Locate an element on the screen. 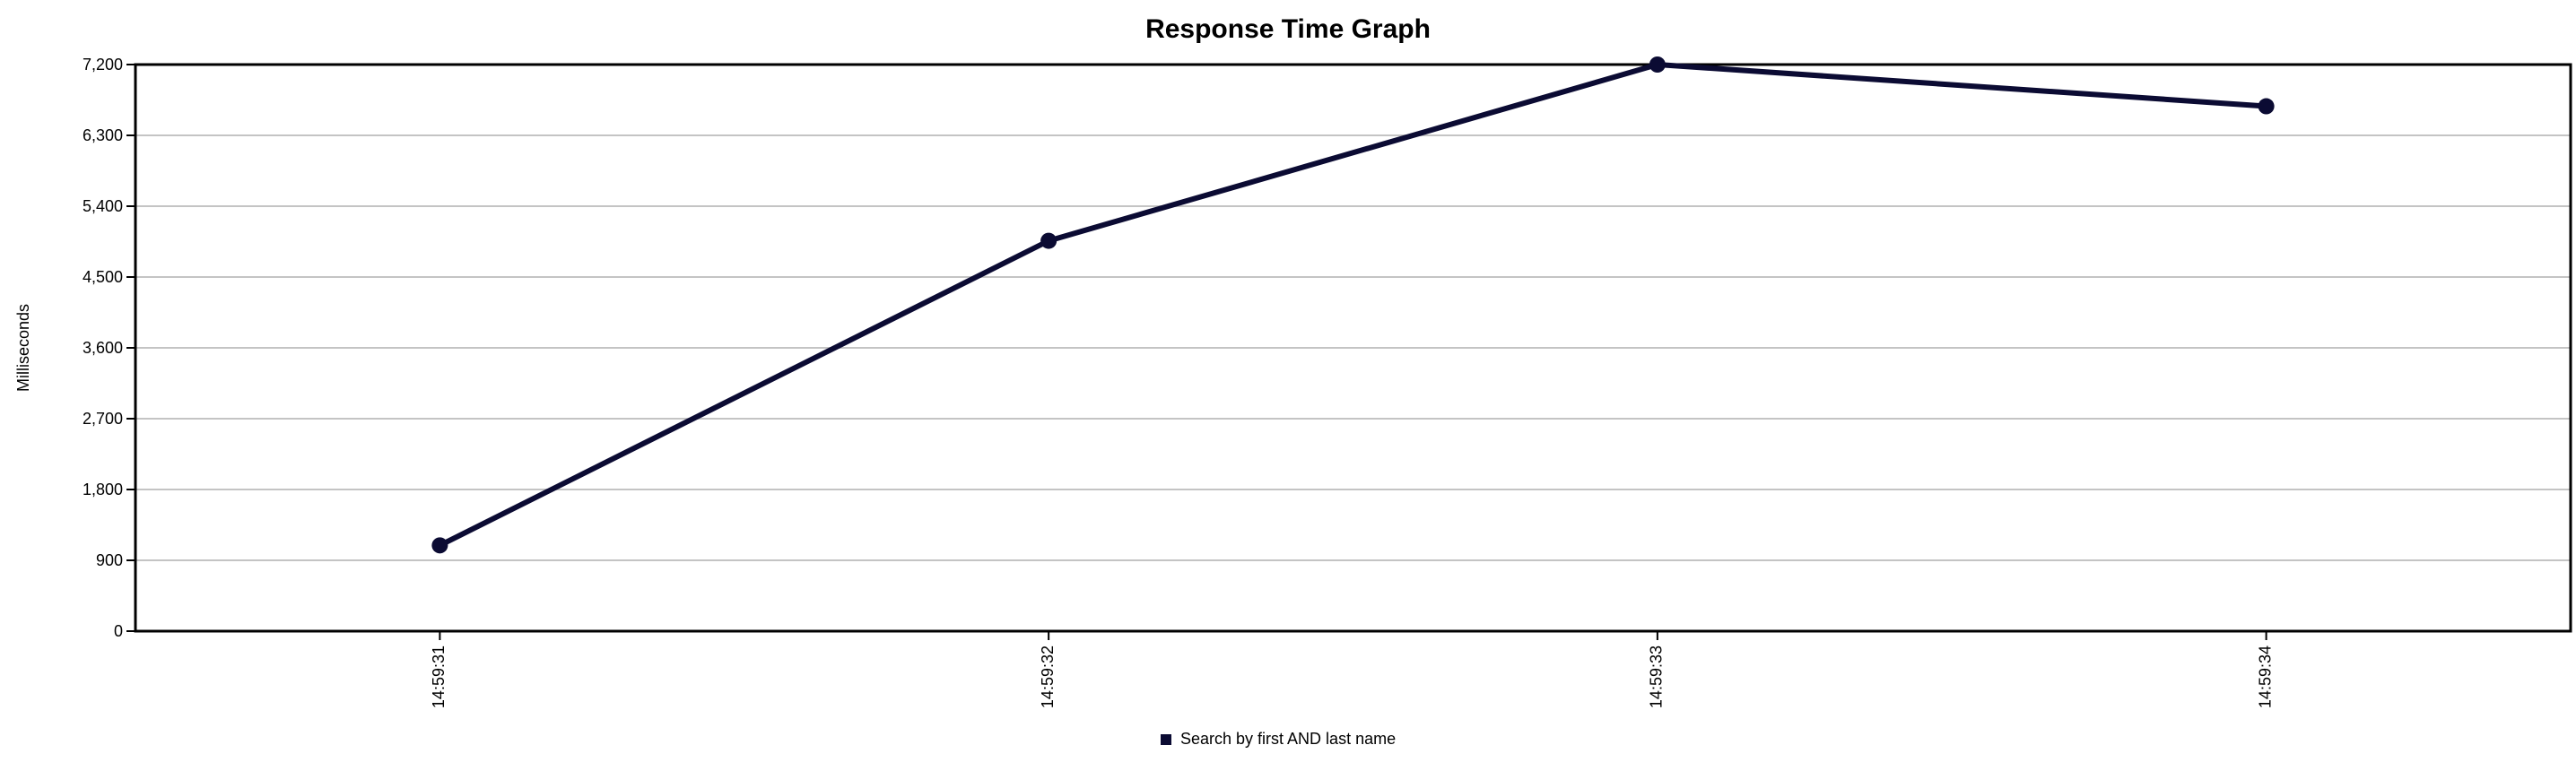 Image resolution: width=2576 pixels, height=771 pixels. y-tick-label: 3,600 is located at coordinates (103, 348).